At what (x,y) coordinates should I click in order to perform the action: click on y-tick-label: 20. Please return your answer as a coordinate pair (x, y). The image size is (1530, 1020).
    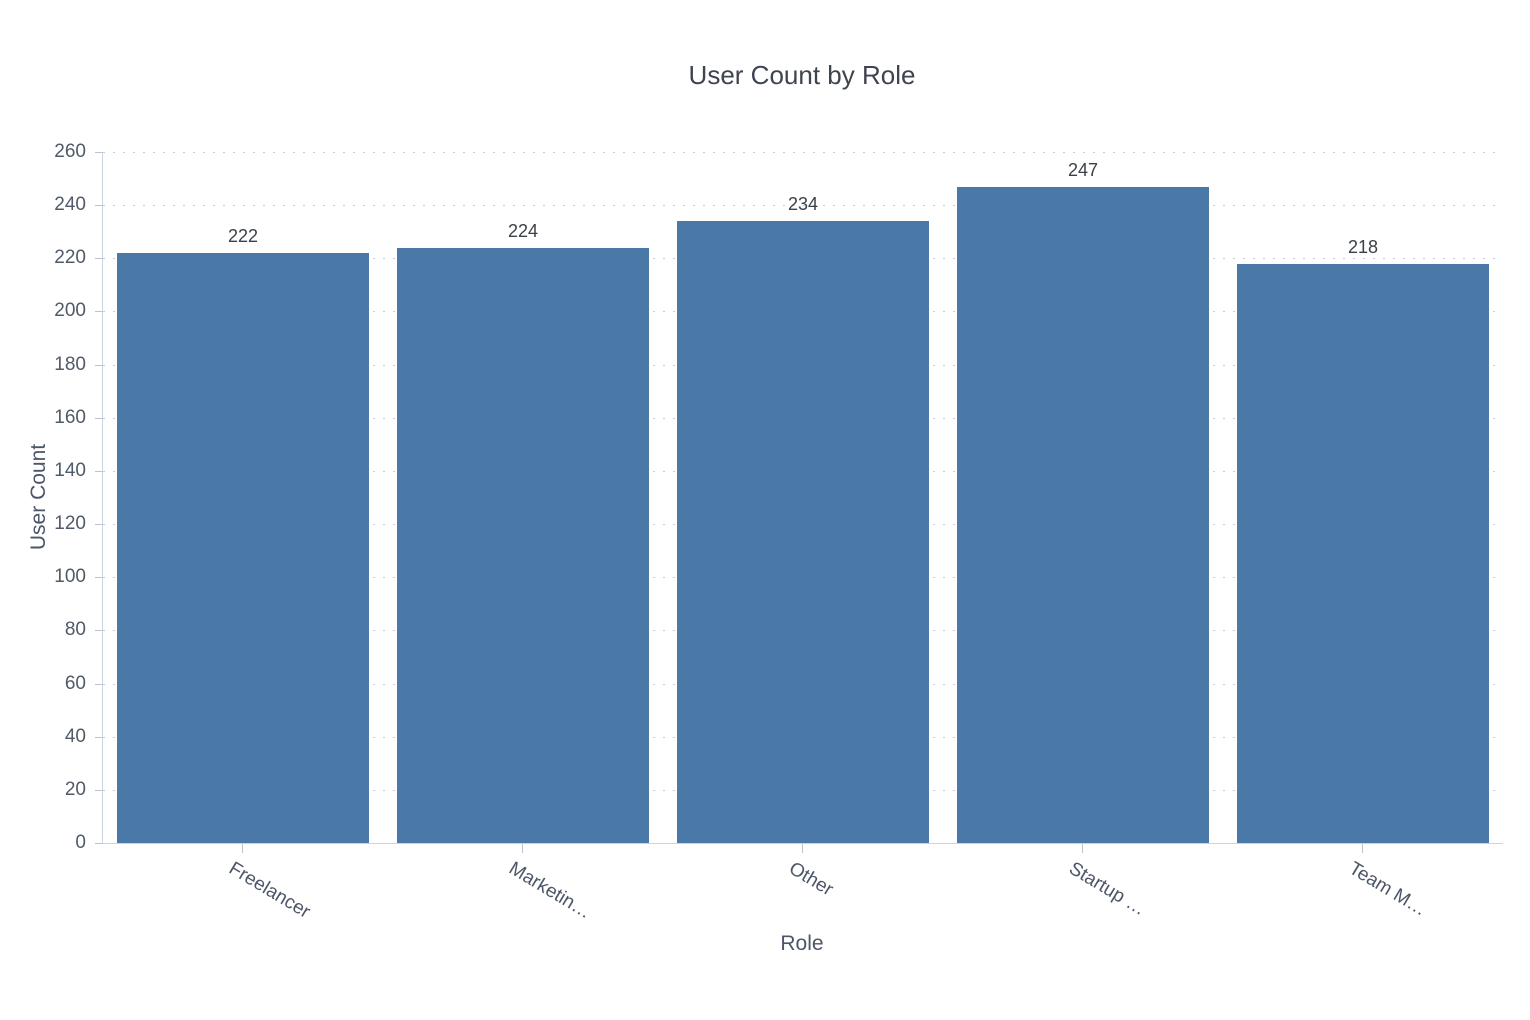
    Looking at the image, I should click on (75, 789).